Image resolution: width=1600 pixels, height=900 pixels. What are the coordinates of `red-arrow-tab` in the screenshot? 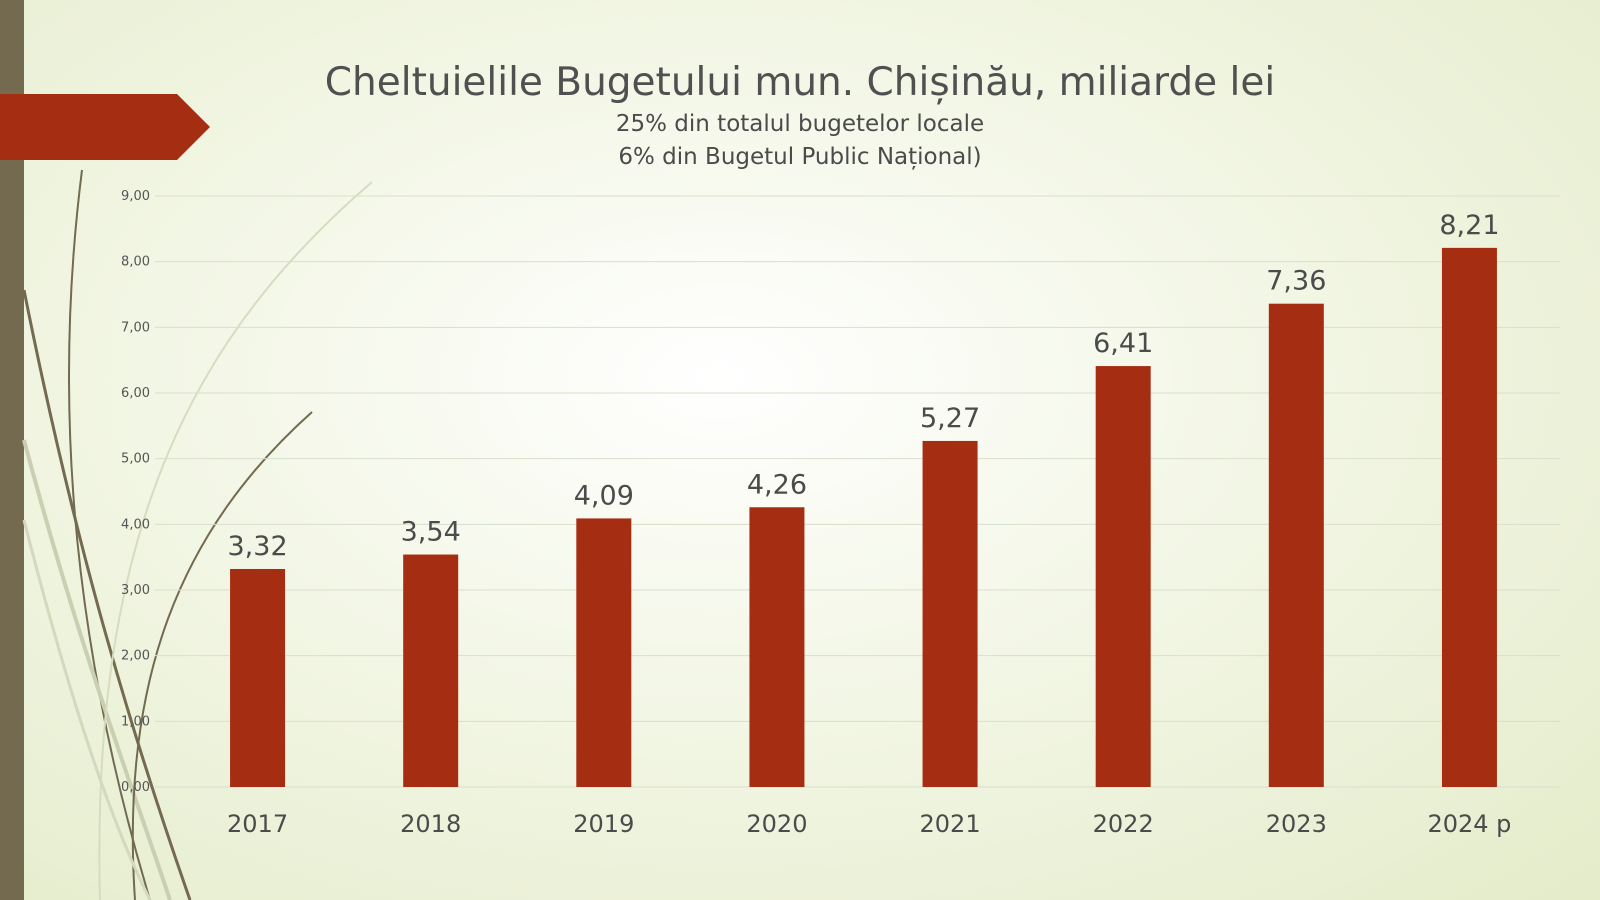 It's located at (105, 127).